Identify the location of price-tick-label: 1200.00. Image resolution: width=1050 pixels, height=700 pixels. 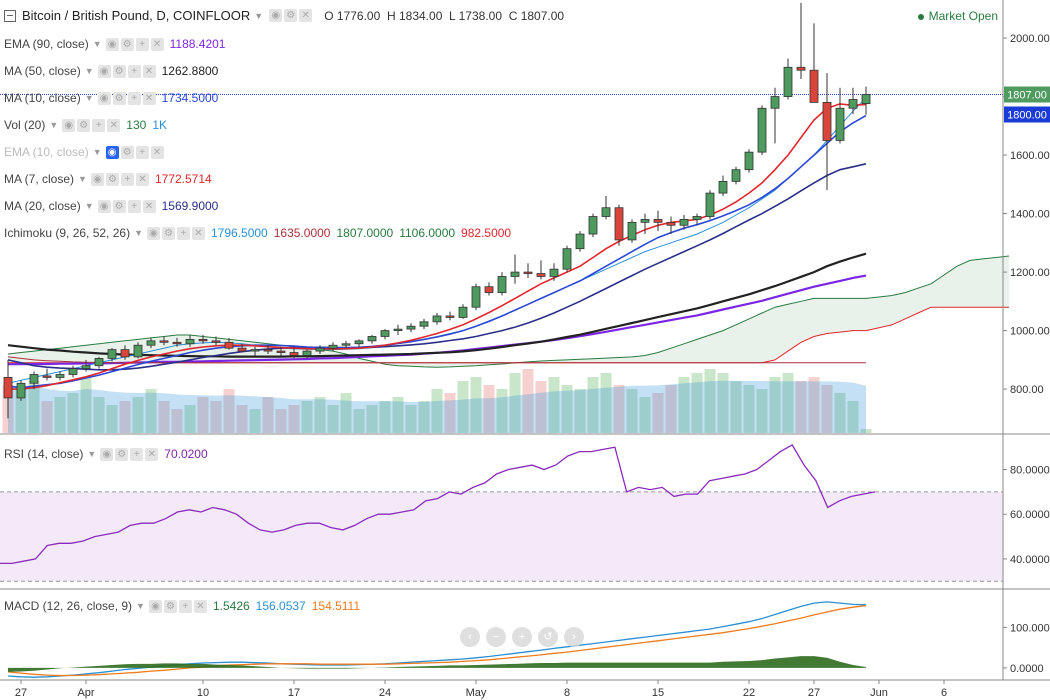
(1030, 273).